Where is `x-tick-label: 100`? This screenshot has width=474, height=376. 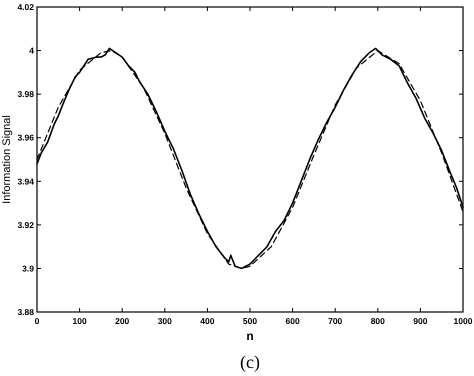
x-tick-label: 100 is located at coordinates (79, 321).